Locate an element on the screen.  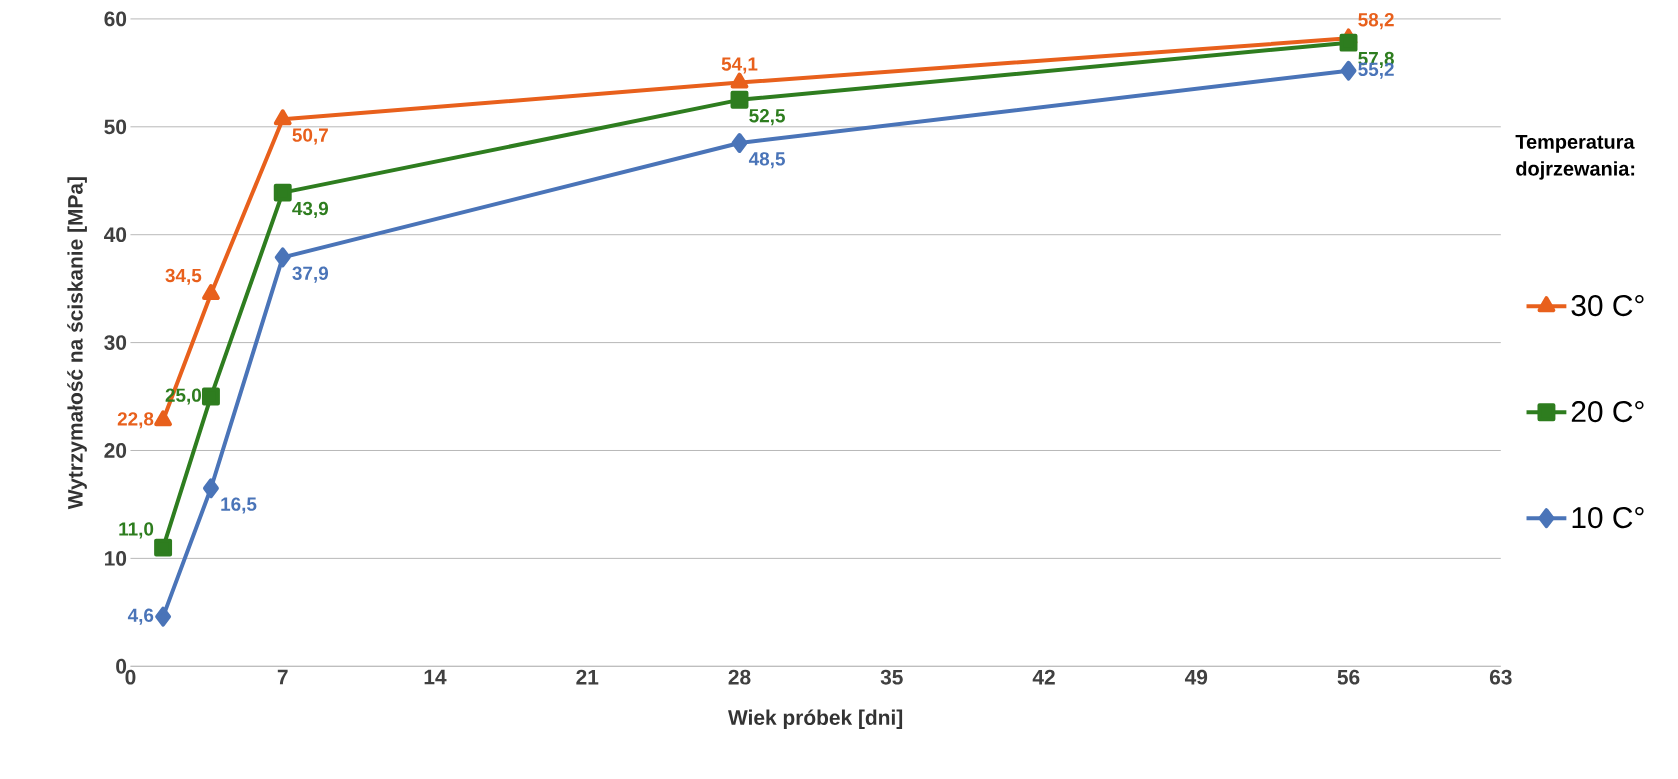
x-axis-title: Wiek próbek [dni] is located at coordinates (815, 719).